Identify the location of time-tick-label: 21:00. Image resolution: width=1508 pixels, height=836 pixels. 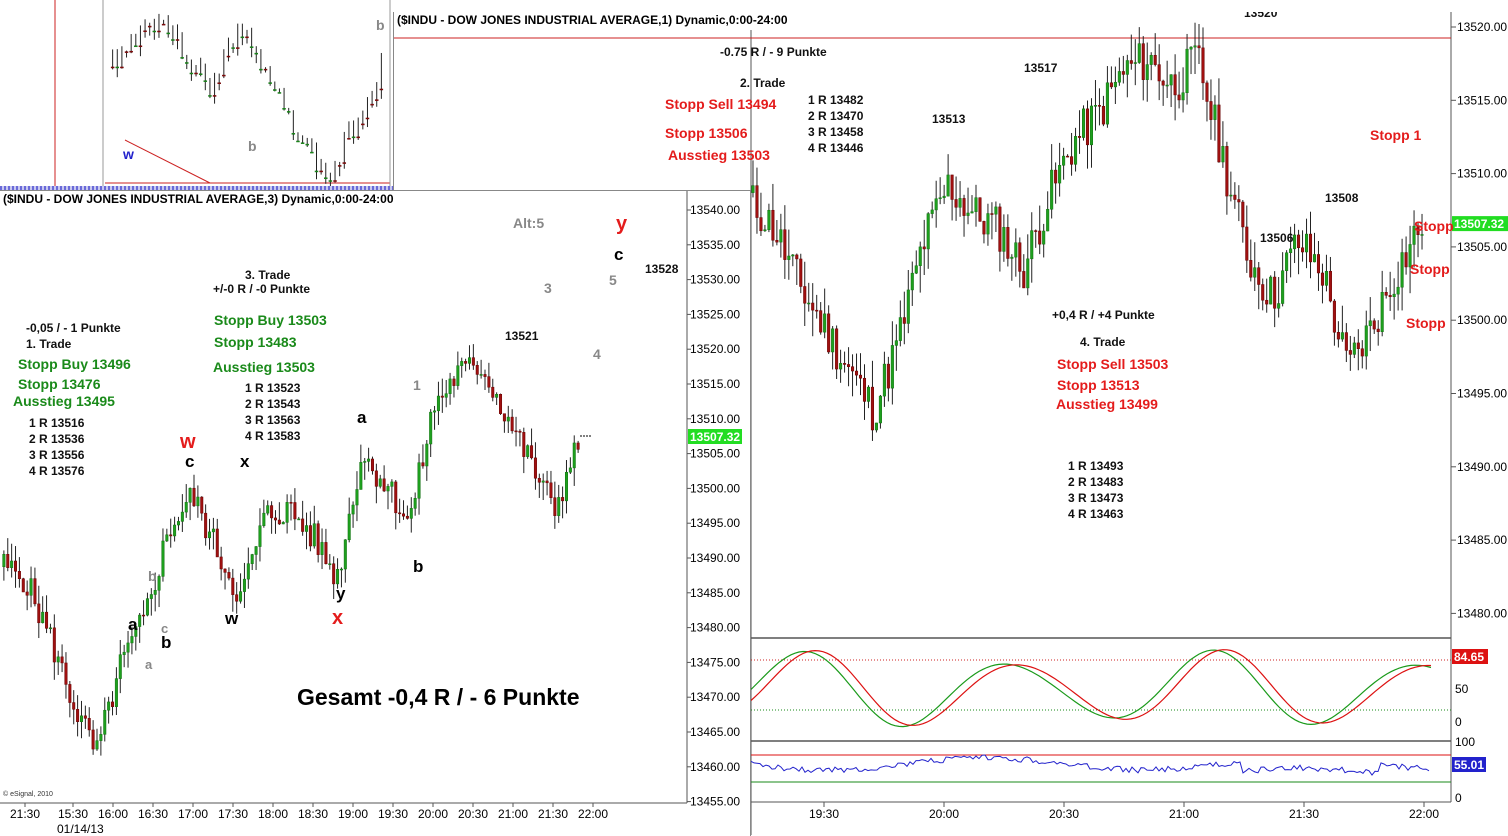
(513, 814).